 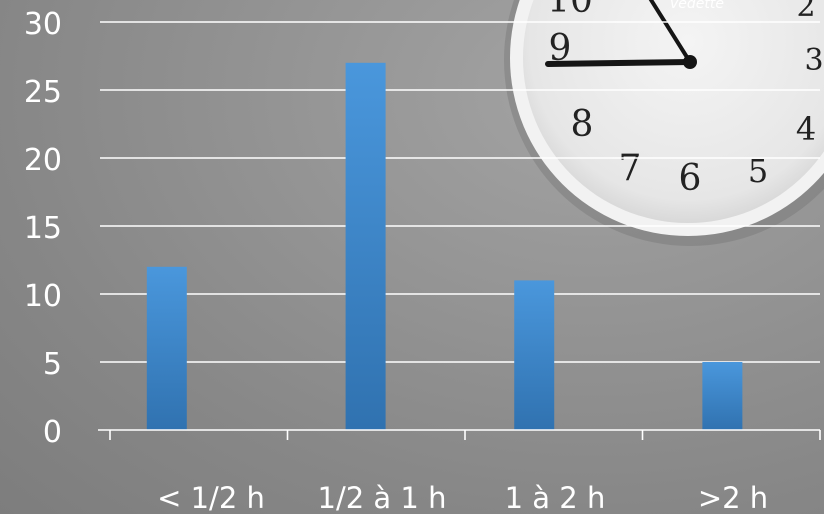 What do you see at coordinates (733, 497) in the screenshot?
I see `x-tick-label: >2 h` at bounding box center [733, 497].